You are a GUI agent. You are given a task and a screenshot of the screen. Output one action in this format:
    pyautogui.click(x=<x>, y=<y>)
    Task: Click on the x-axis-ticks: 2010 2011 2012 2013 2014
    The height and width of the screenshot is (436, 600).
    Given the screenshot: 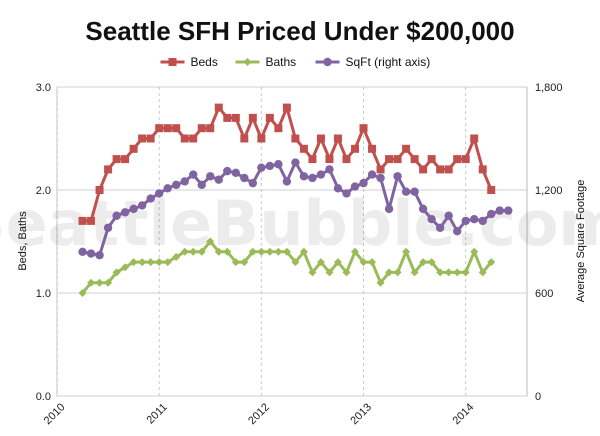 What is the action you would take?
    pyautogui.click(x=259, y=414)
    